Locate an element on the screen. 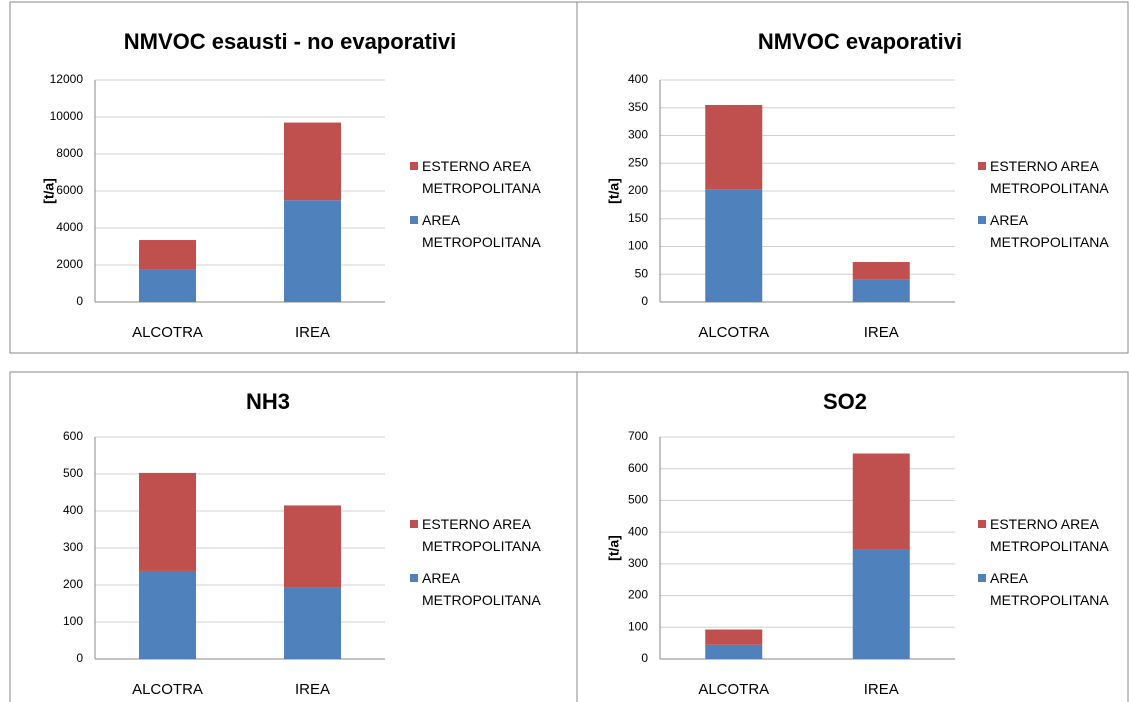 The width and height of the screenshot is (1129, 702). y-tick-label: 4000 is located at coordinates (69, 227).